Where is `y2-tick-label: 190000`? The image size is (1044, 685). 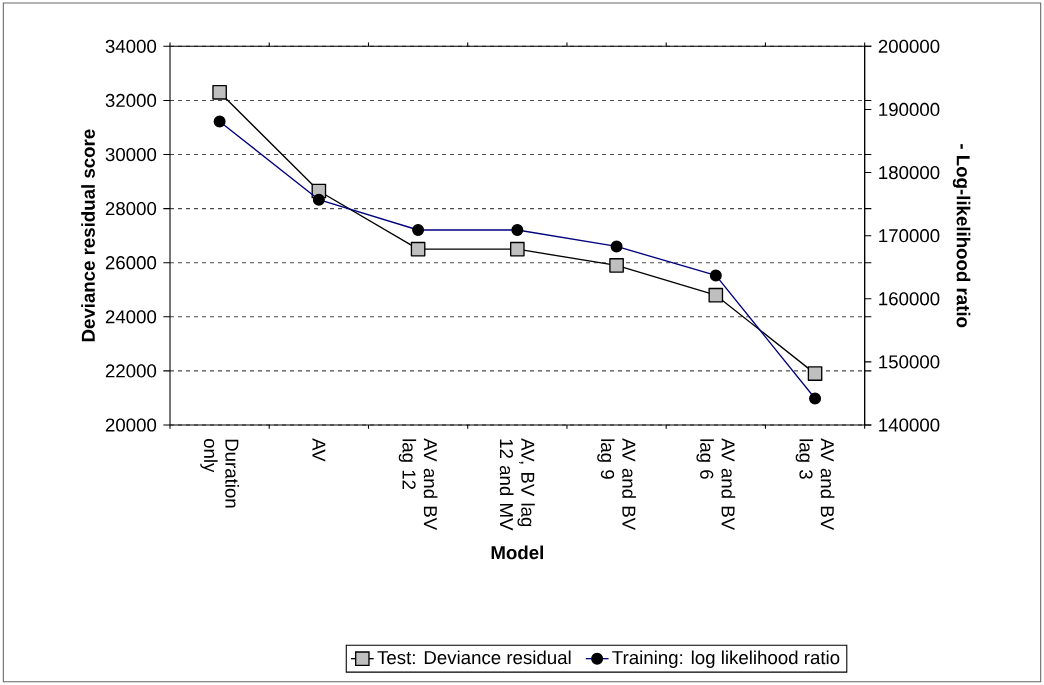 y2-tick-label: 190000 is located at coordinates (909, 109).